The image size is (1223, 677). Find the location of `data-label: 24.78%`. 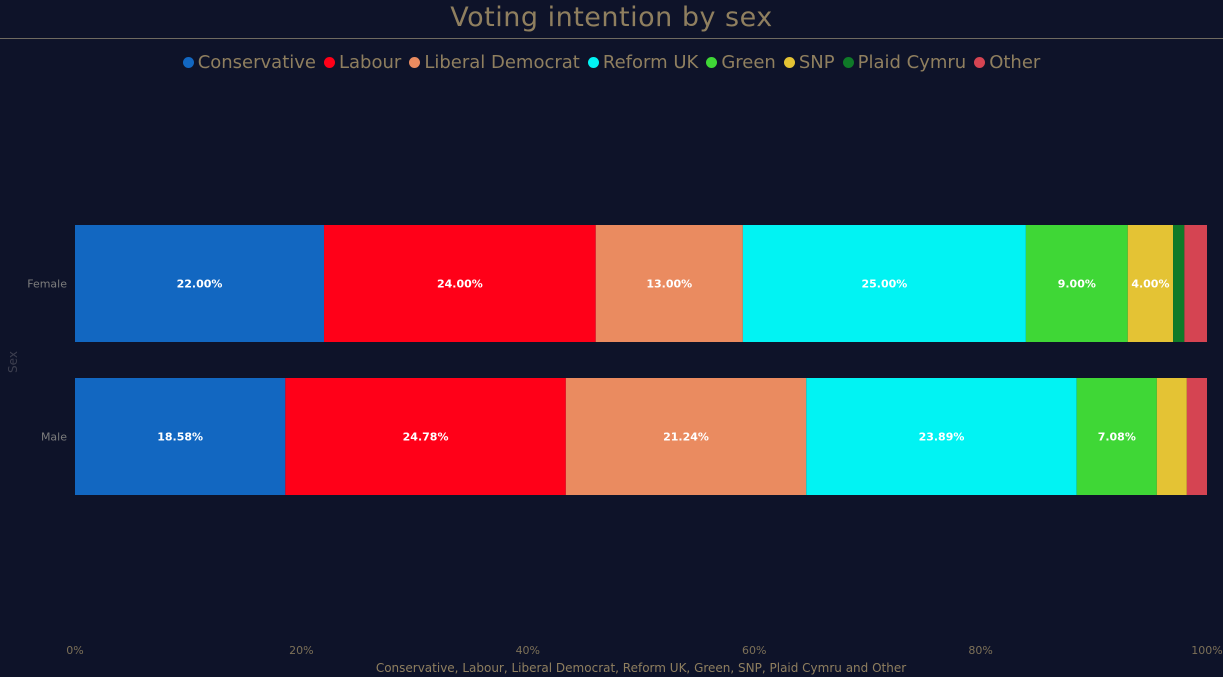

data-label: 24.78% is located at coordinates (426, 437).